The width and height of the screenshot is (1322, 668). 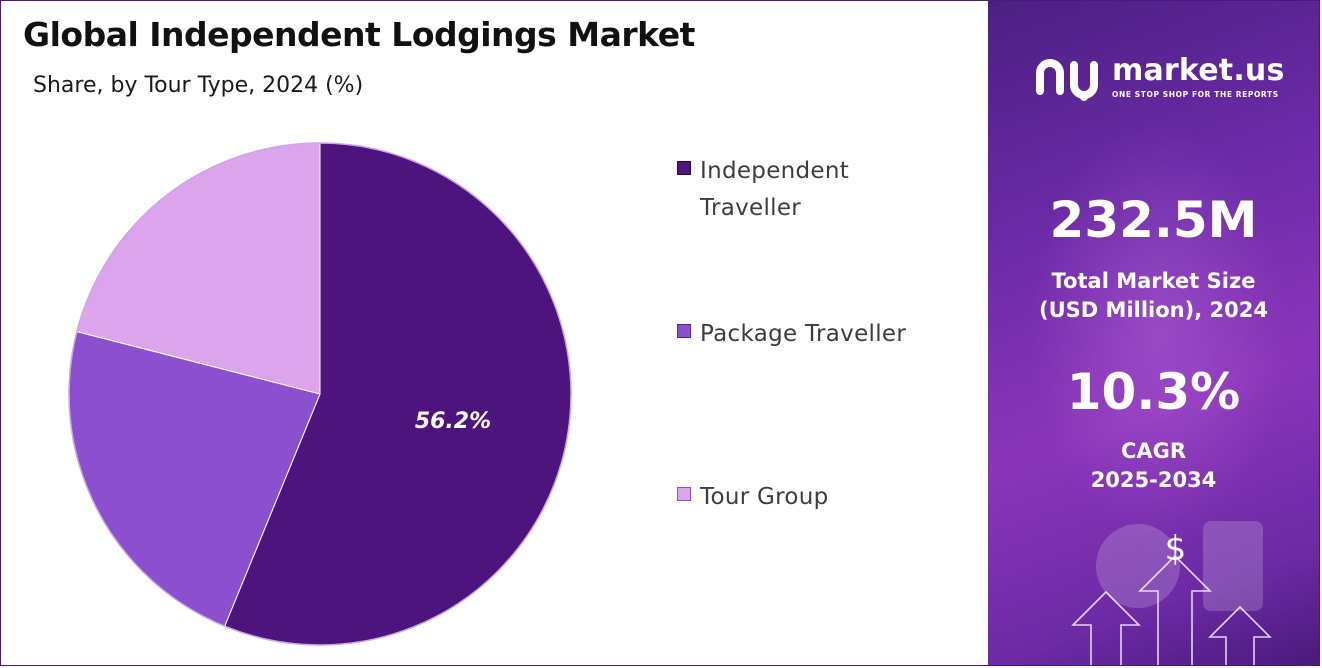 What do you see at coordinates (1138, 566) in the screenshot?
I see `coin-shape` at bounding box center [1138, 566].